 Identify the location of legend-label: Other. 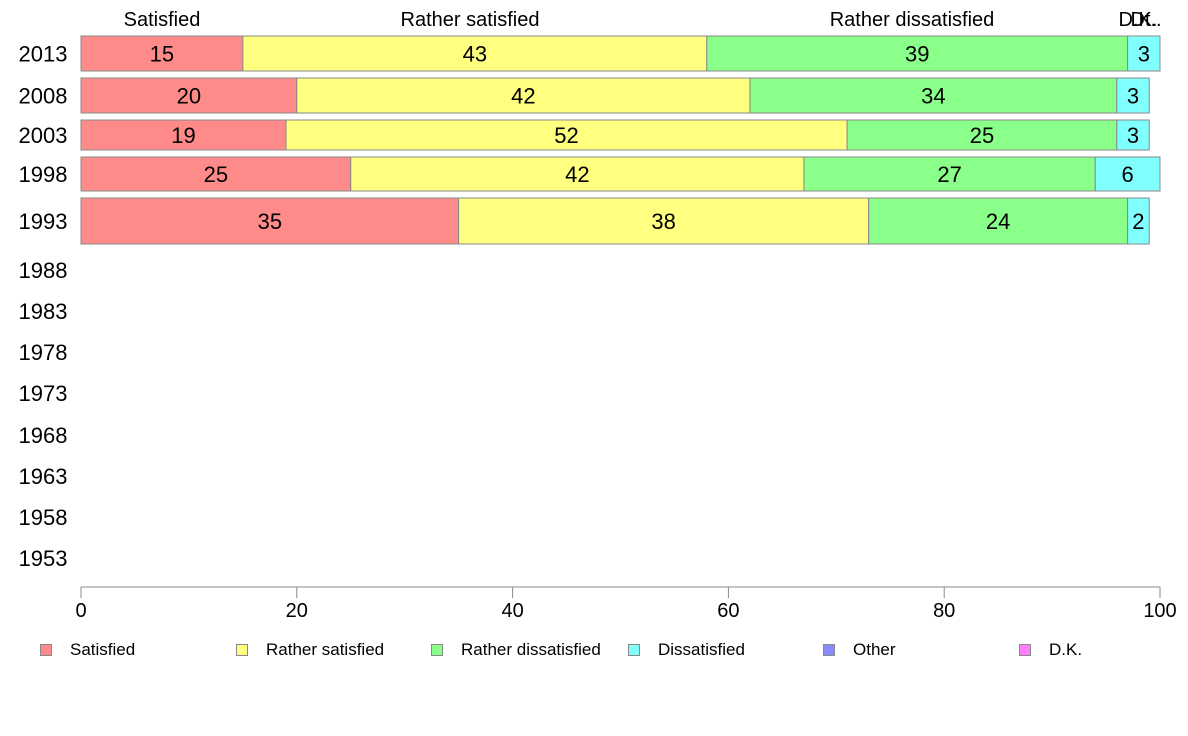
(874, 649).